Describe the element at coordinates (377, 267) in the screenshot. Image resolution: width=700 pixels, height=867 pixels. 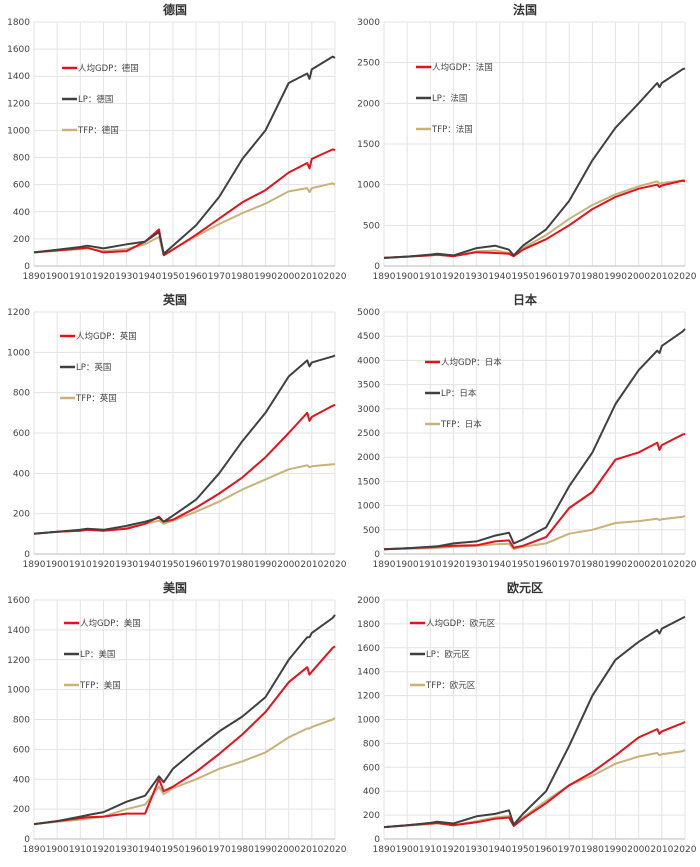
I see `y-tick-label: 0` at that location.